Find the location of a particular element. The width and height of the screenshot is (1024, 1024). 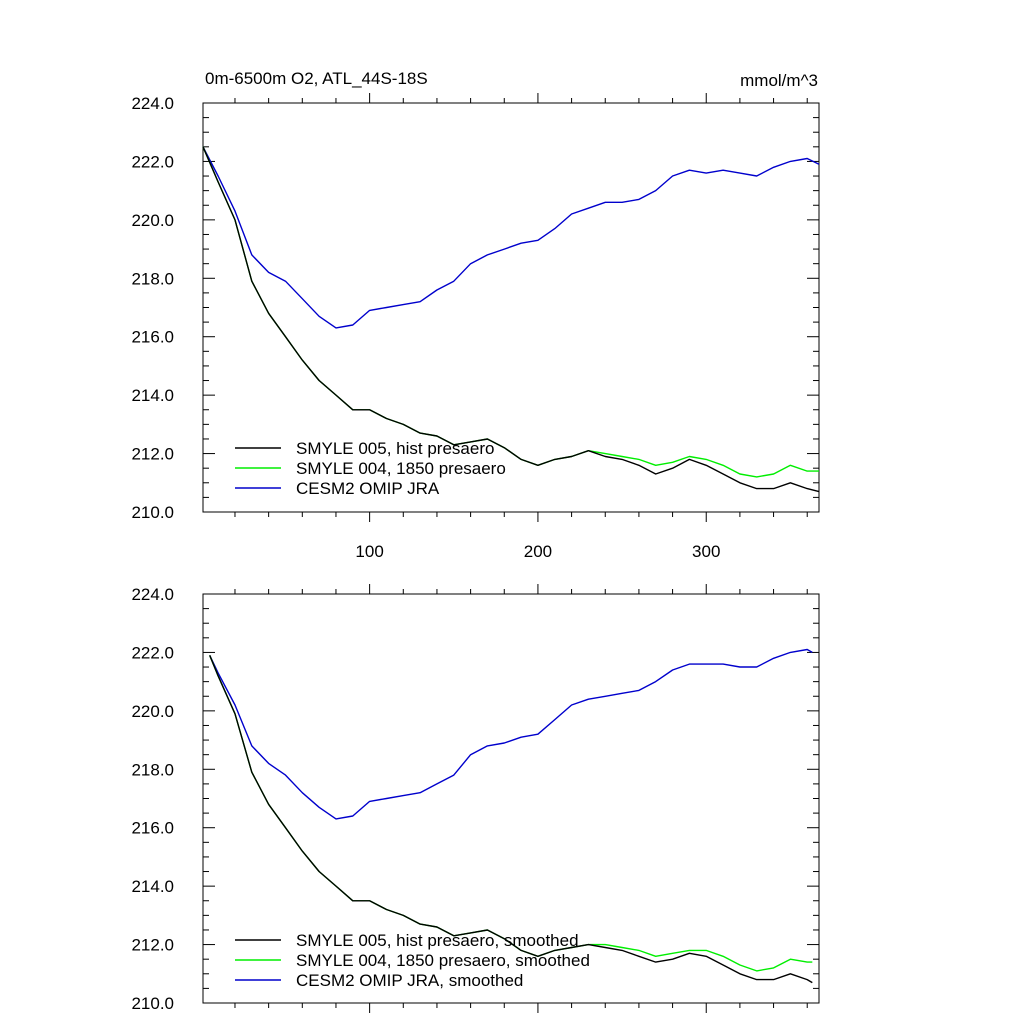

chart-title: 0m-6500m O2, ATL_44S-18S is located at coordinates (316, 78).